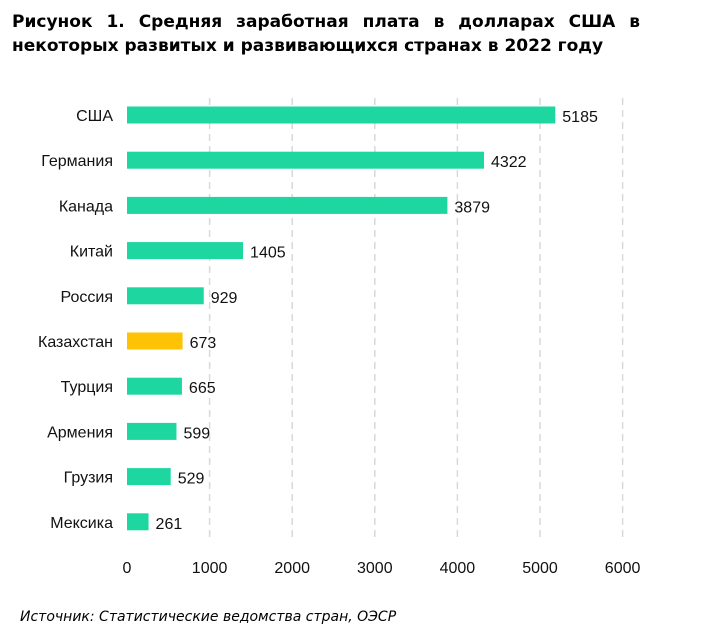 This screenshot has width=716, height=639. I want to click on value-label: 529, so click(191, 479).